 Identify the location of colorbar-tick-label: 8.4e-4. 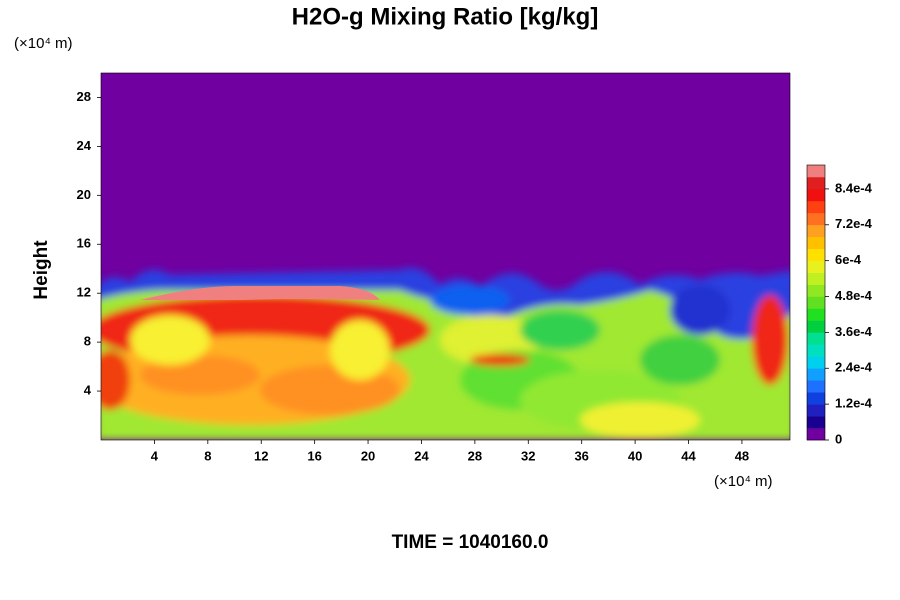
(854, 187).